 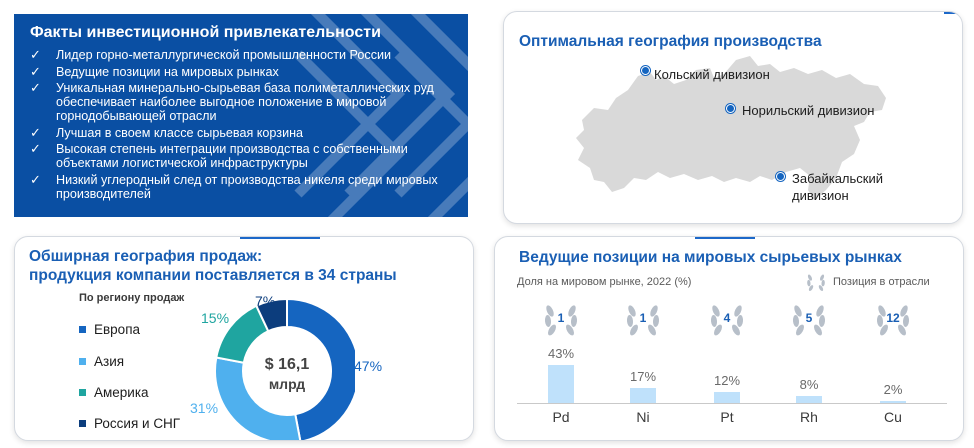 I want to click on rank-number: 12, so click(x=893, y=318).